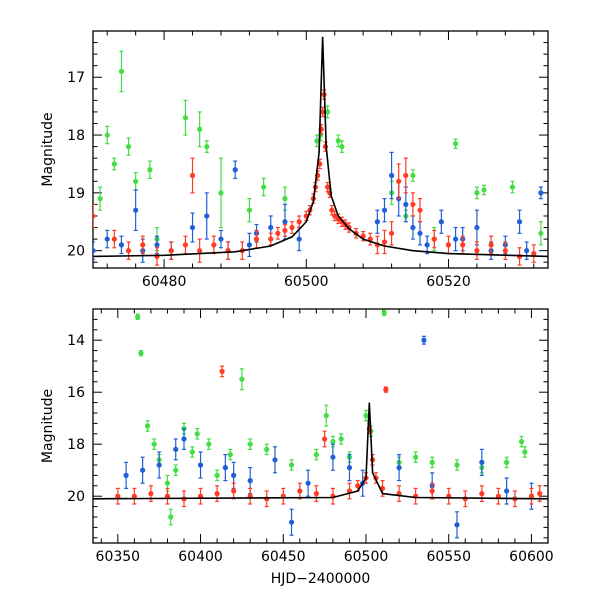 This screenshot has width=600, height=600. Describe the element at coordinates (283, 557) in the screenshot. I see `x-tick-label: 60450` at that location.